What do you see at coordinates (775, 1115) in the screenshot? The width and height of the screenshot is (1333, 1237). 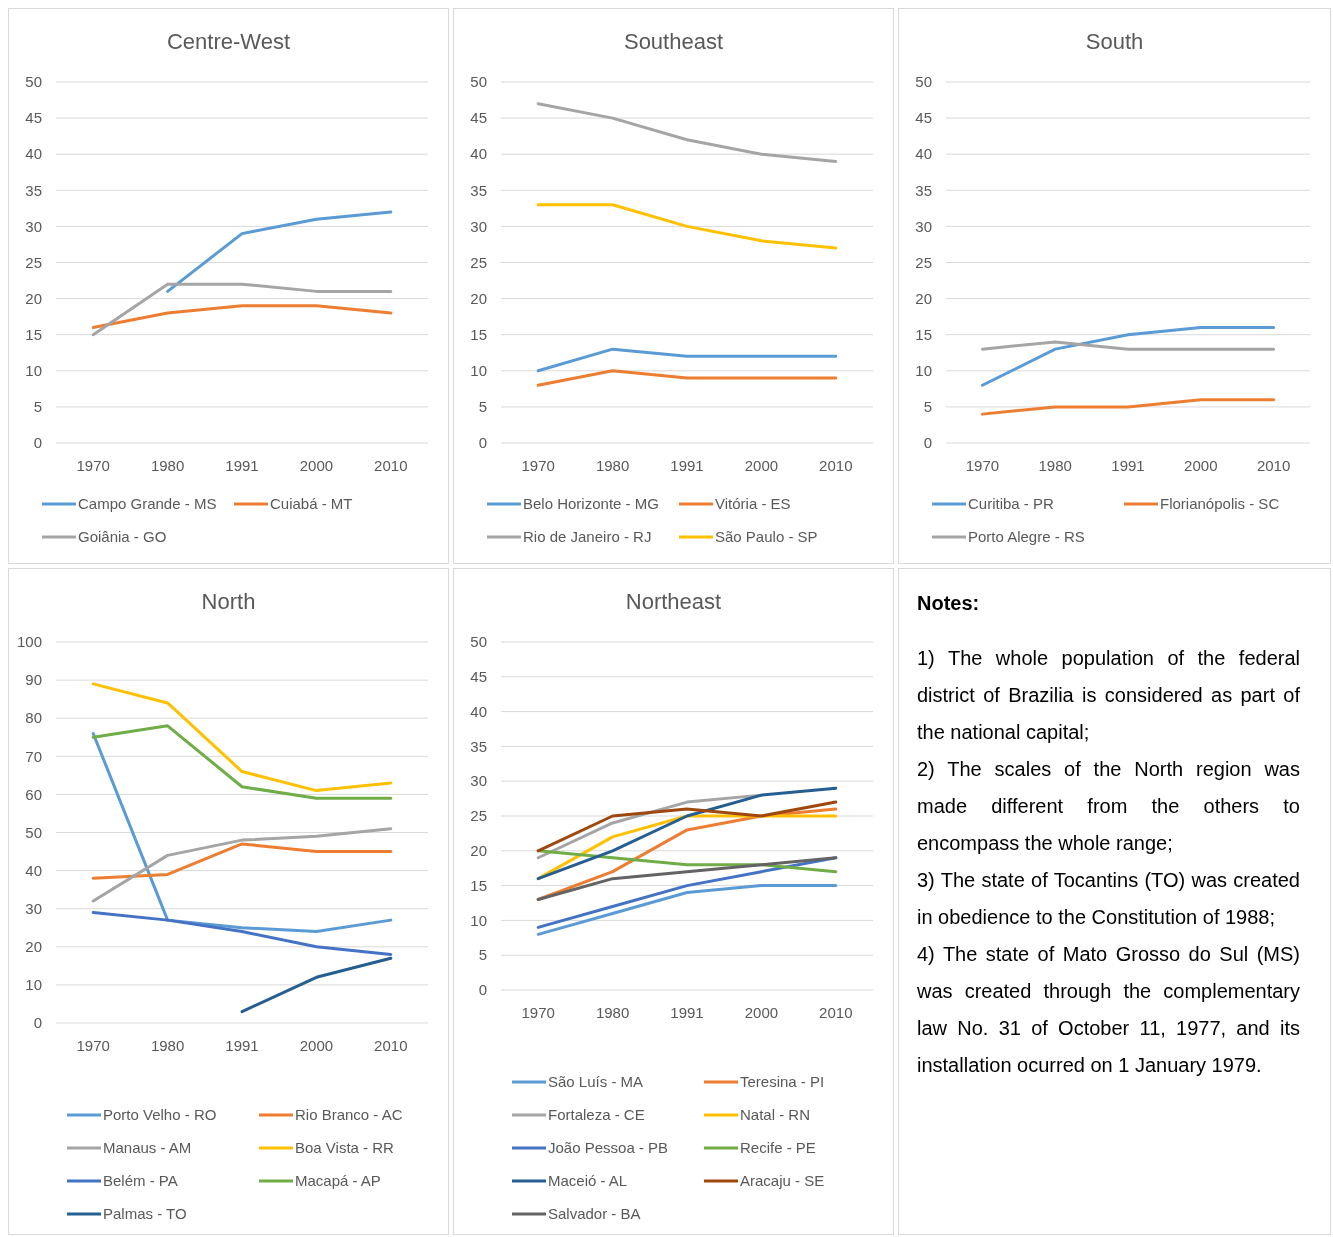 I see `legend-label: Natal - RN` at bounding box center [775, 1115].